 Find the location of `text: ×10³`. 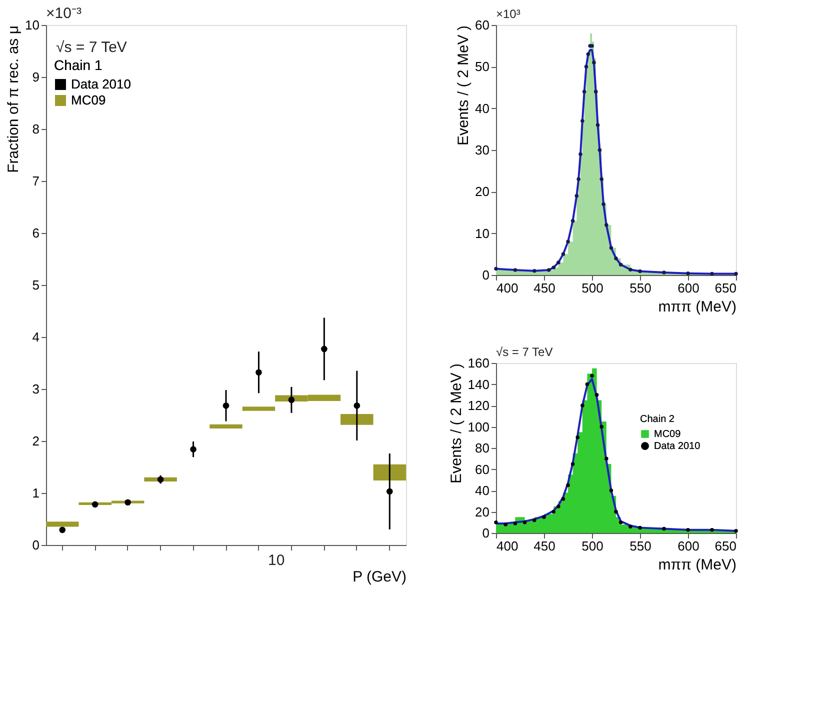

text: ×10³ is located at coordinates (508, 14).